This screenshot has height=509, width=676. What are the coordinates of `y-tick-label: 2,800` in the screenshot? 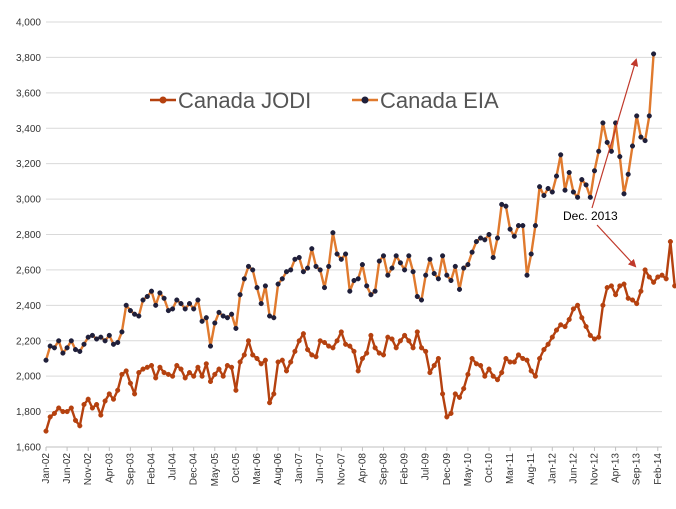 It's located at (28, 235).